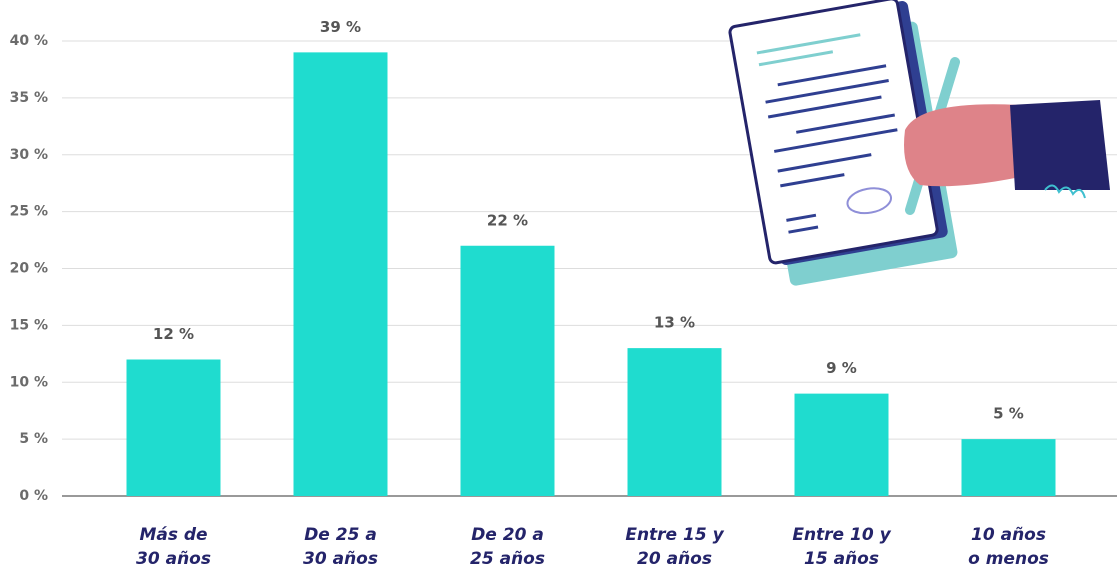  What do you see at coordinates (841, 547) in the screenshot?
I see `x-tick-label: Entre 10 y 15 años` at bounding box center [841, 547].